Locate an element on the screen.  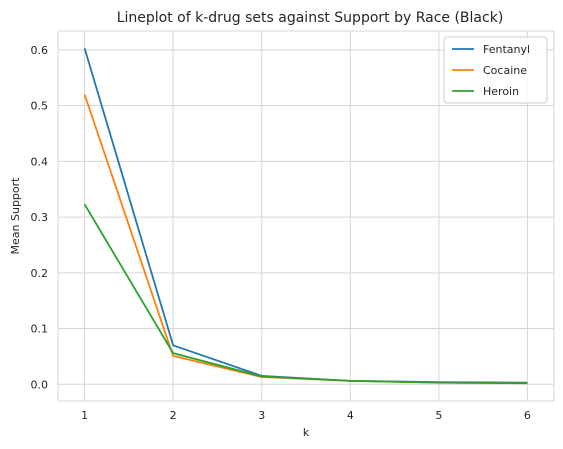
y-tick-label: 0.1 is located at coordinates (40, 329).